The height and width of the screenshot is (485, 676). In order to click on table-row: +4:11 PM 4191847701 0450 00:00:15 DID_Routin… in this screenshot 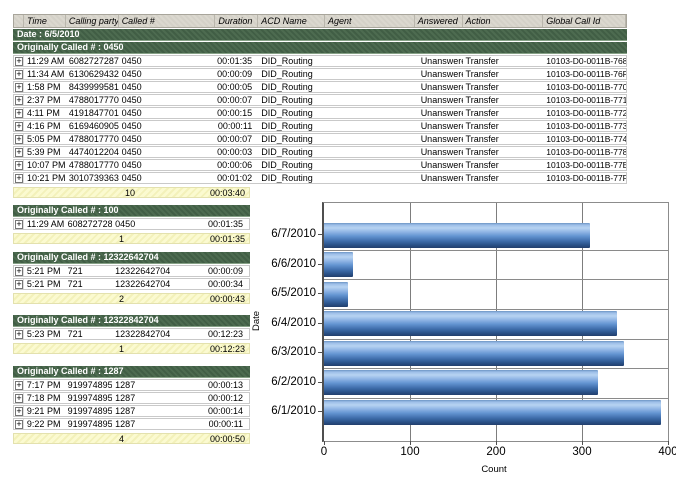, I will do `click(320, 113)`.